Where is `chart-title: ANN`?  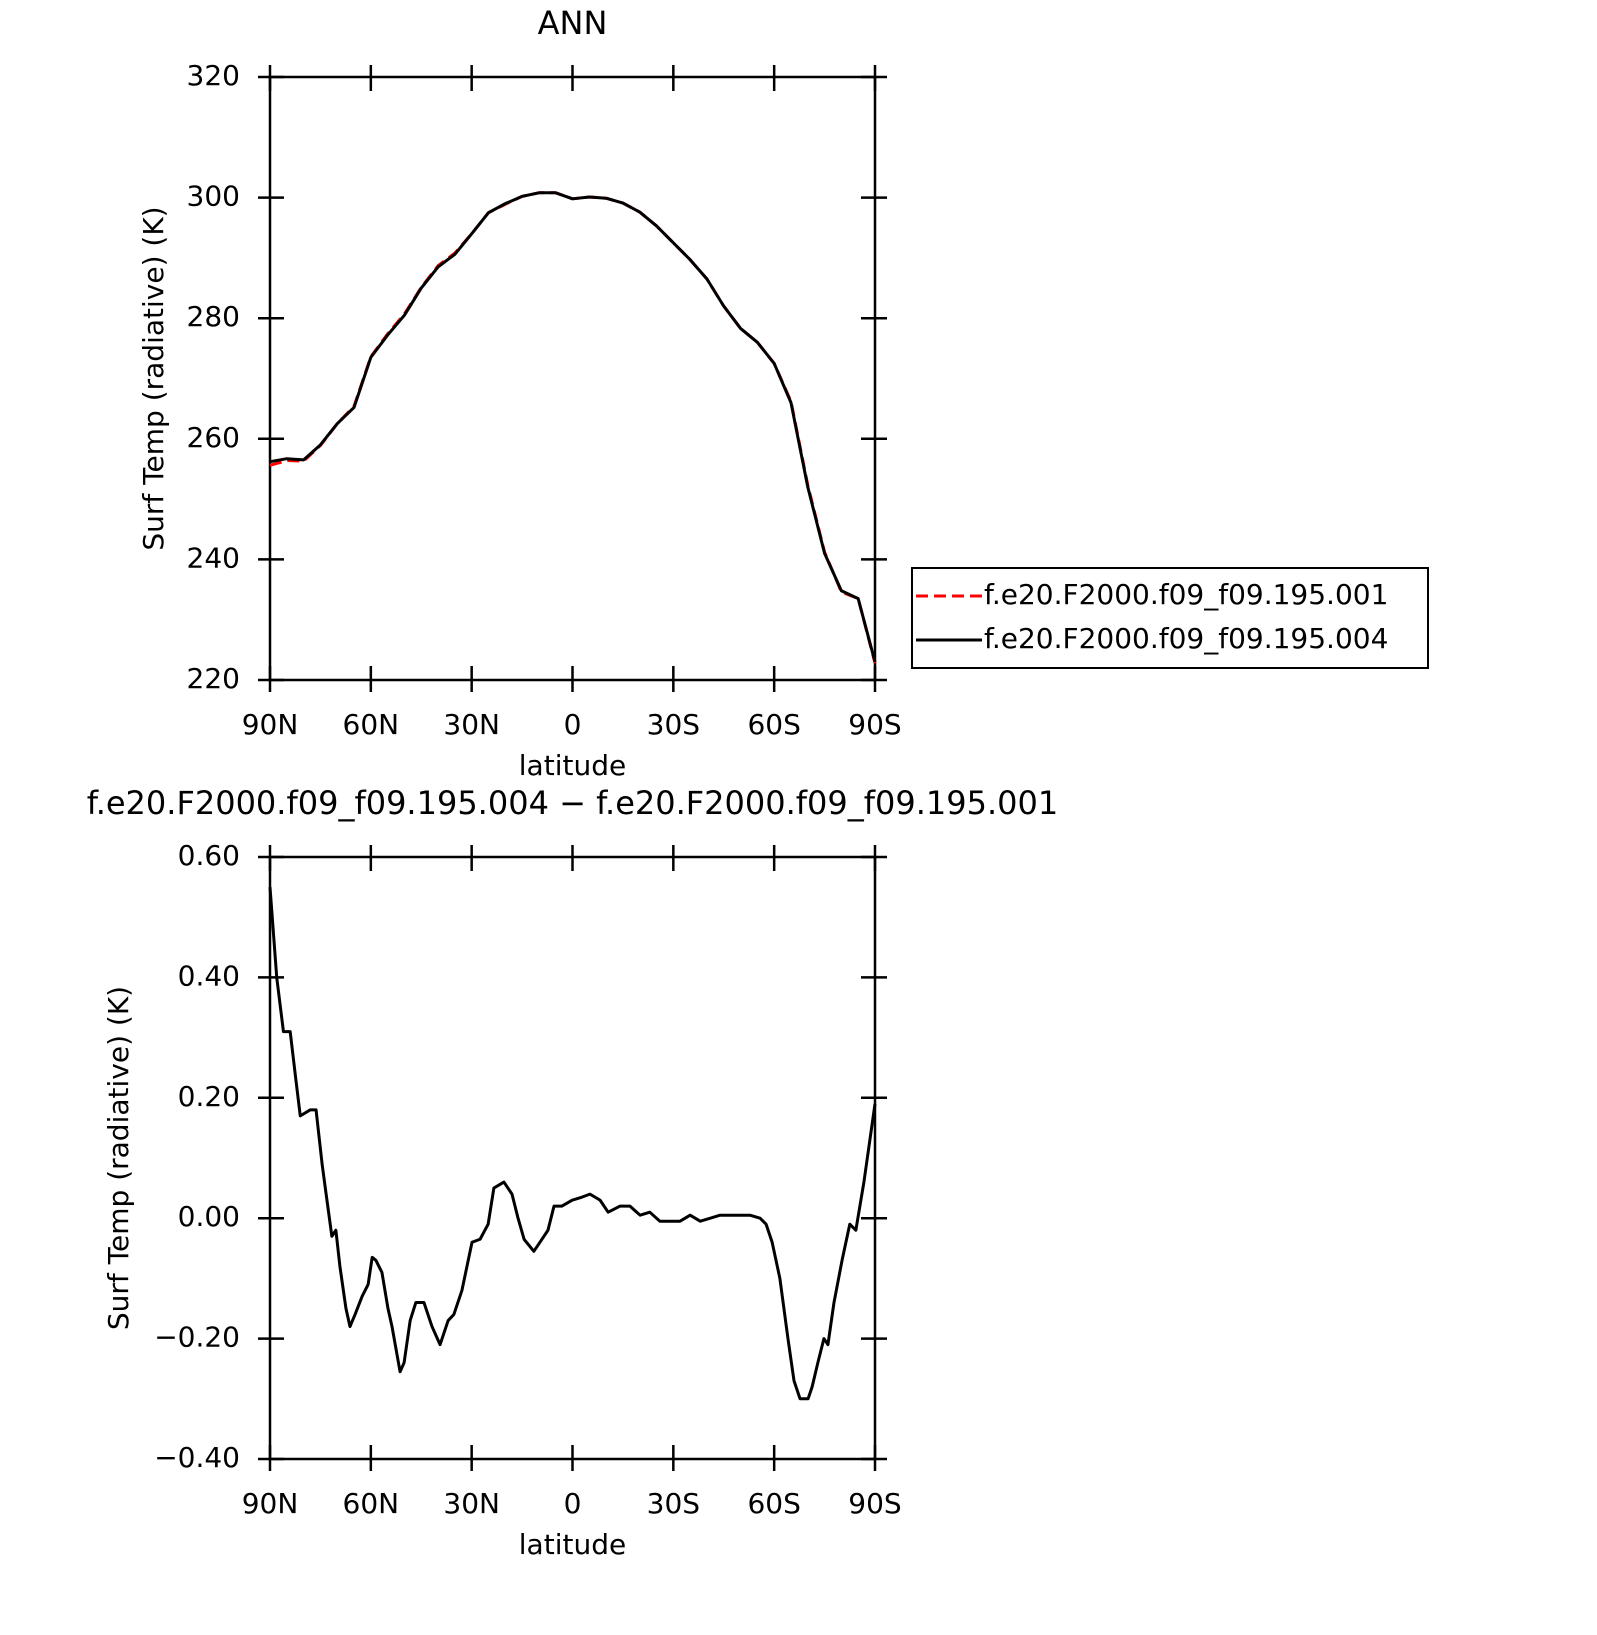
chart-title: ANN is located at coordinates (573, 23).